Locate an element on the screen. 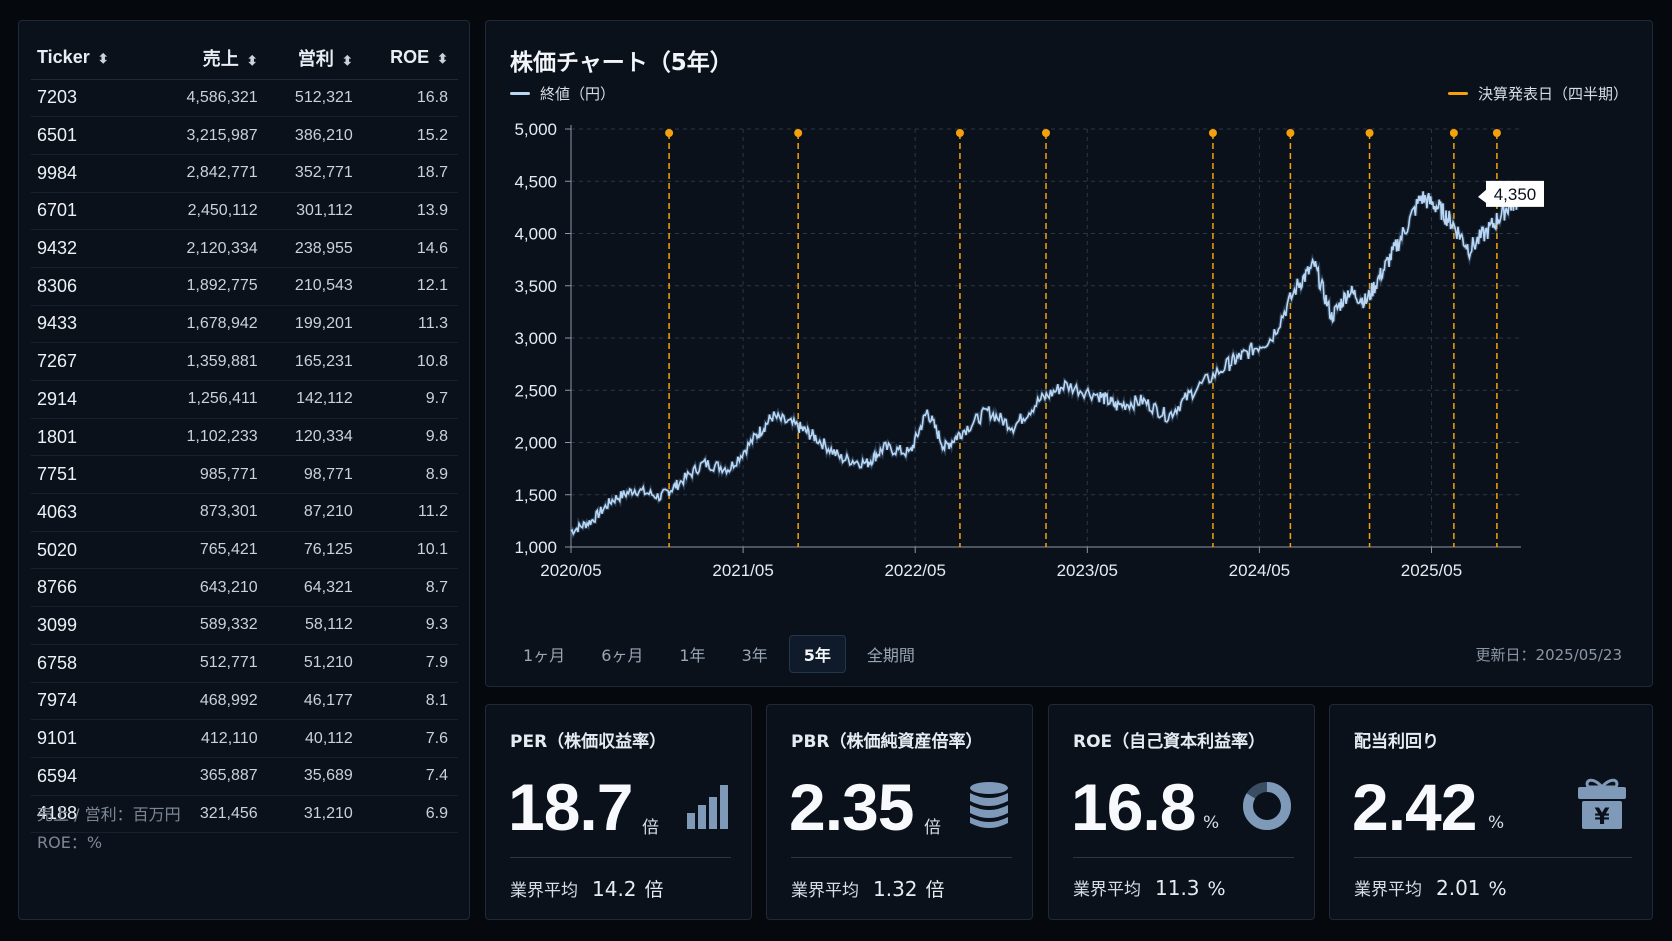 The width and height of the screenshot is (1672, 941). table-row: 7203 4,586,321 512,321 16.8 is located at coordinates (244, 98).